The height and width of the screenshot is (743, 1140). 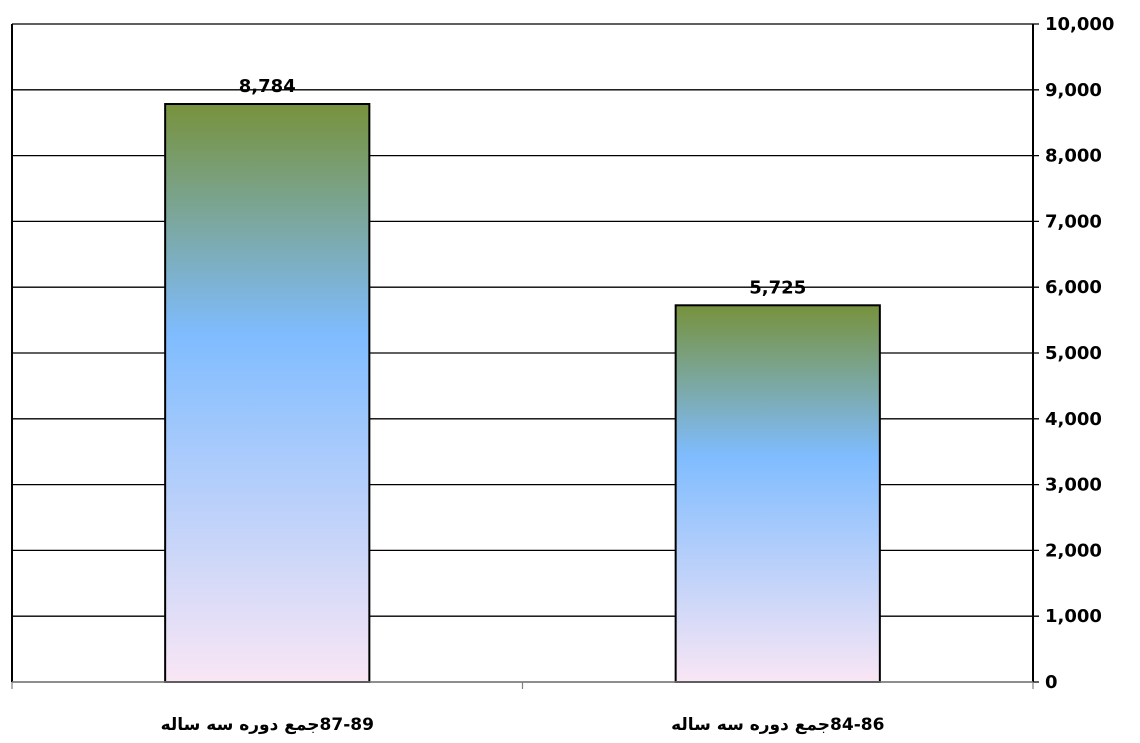 I want to click on y-tick-label: 2,000, so click(x=1073, y=550).